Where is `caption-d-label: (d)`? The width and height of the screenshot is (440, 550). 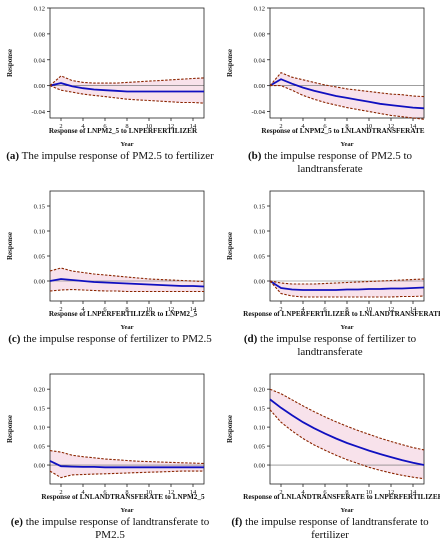 caption-d-label: (d) is located at coordinates (250, 339).